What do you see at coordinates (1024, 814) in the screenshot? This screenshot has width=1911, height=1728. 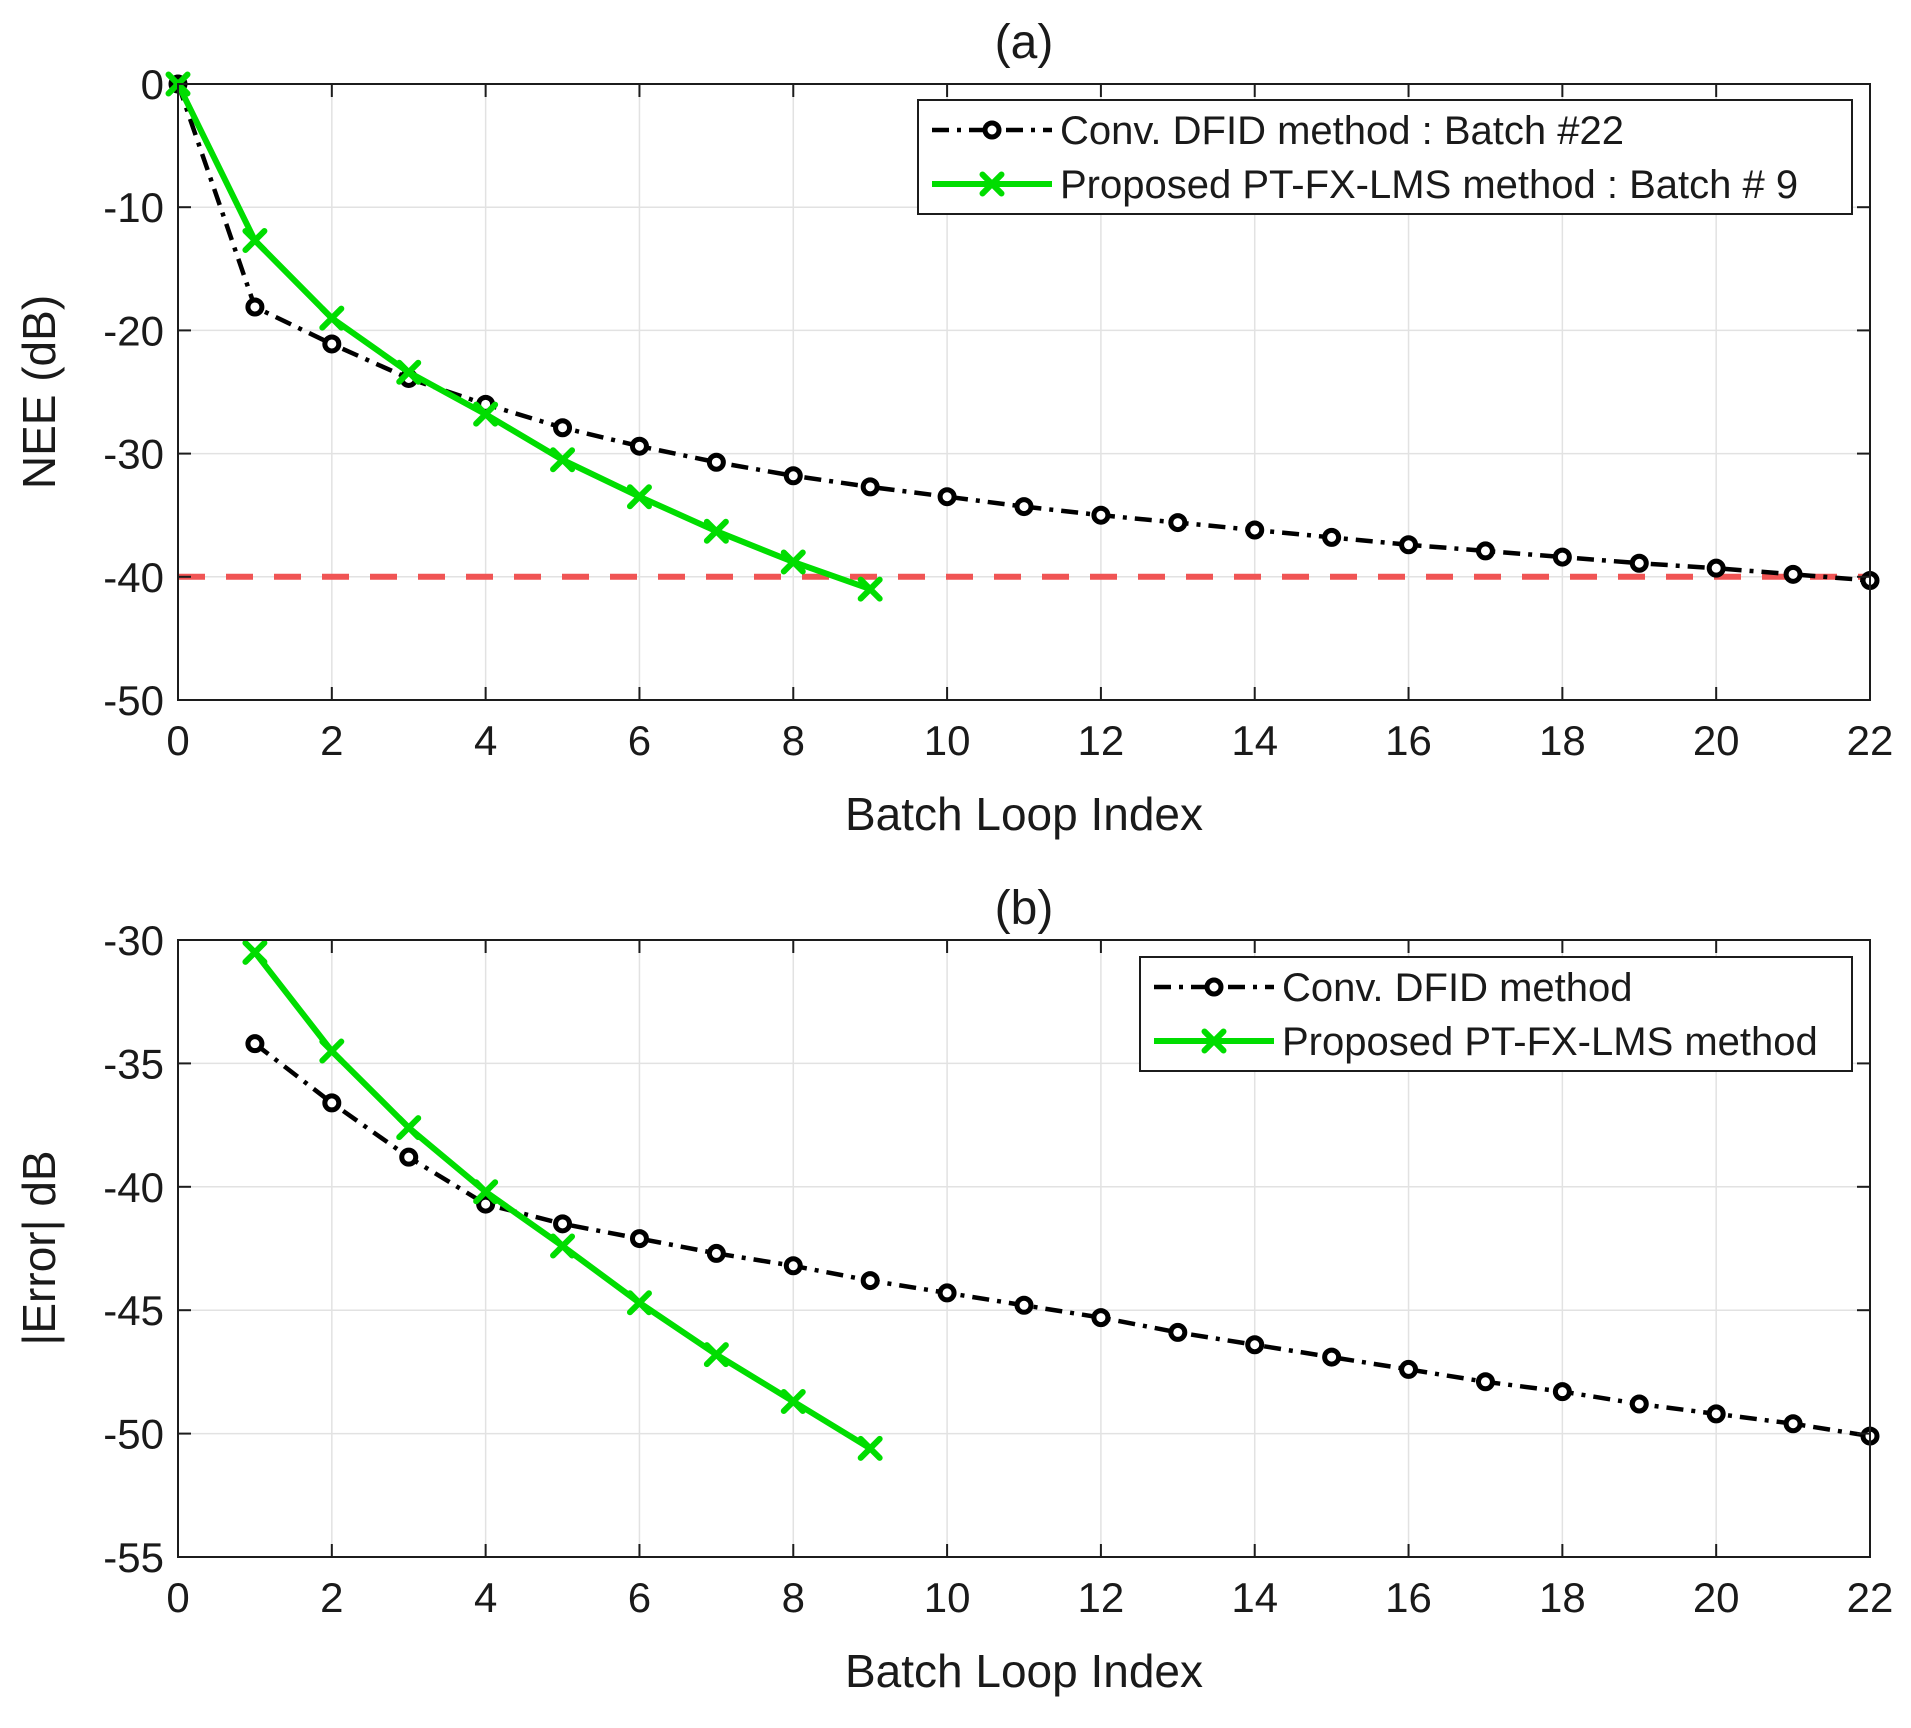 I see `panel-a-xlabel: Batch Loop Index` at bounding box center [1024, 814].